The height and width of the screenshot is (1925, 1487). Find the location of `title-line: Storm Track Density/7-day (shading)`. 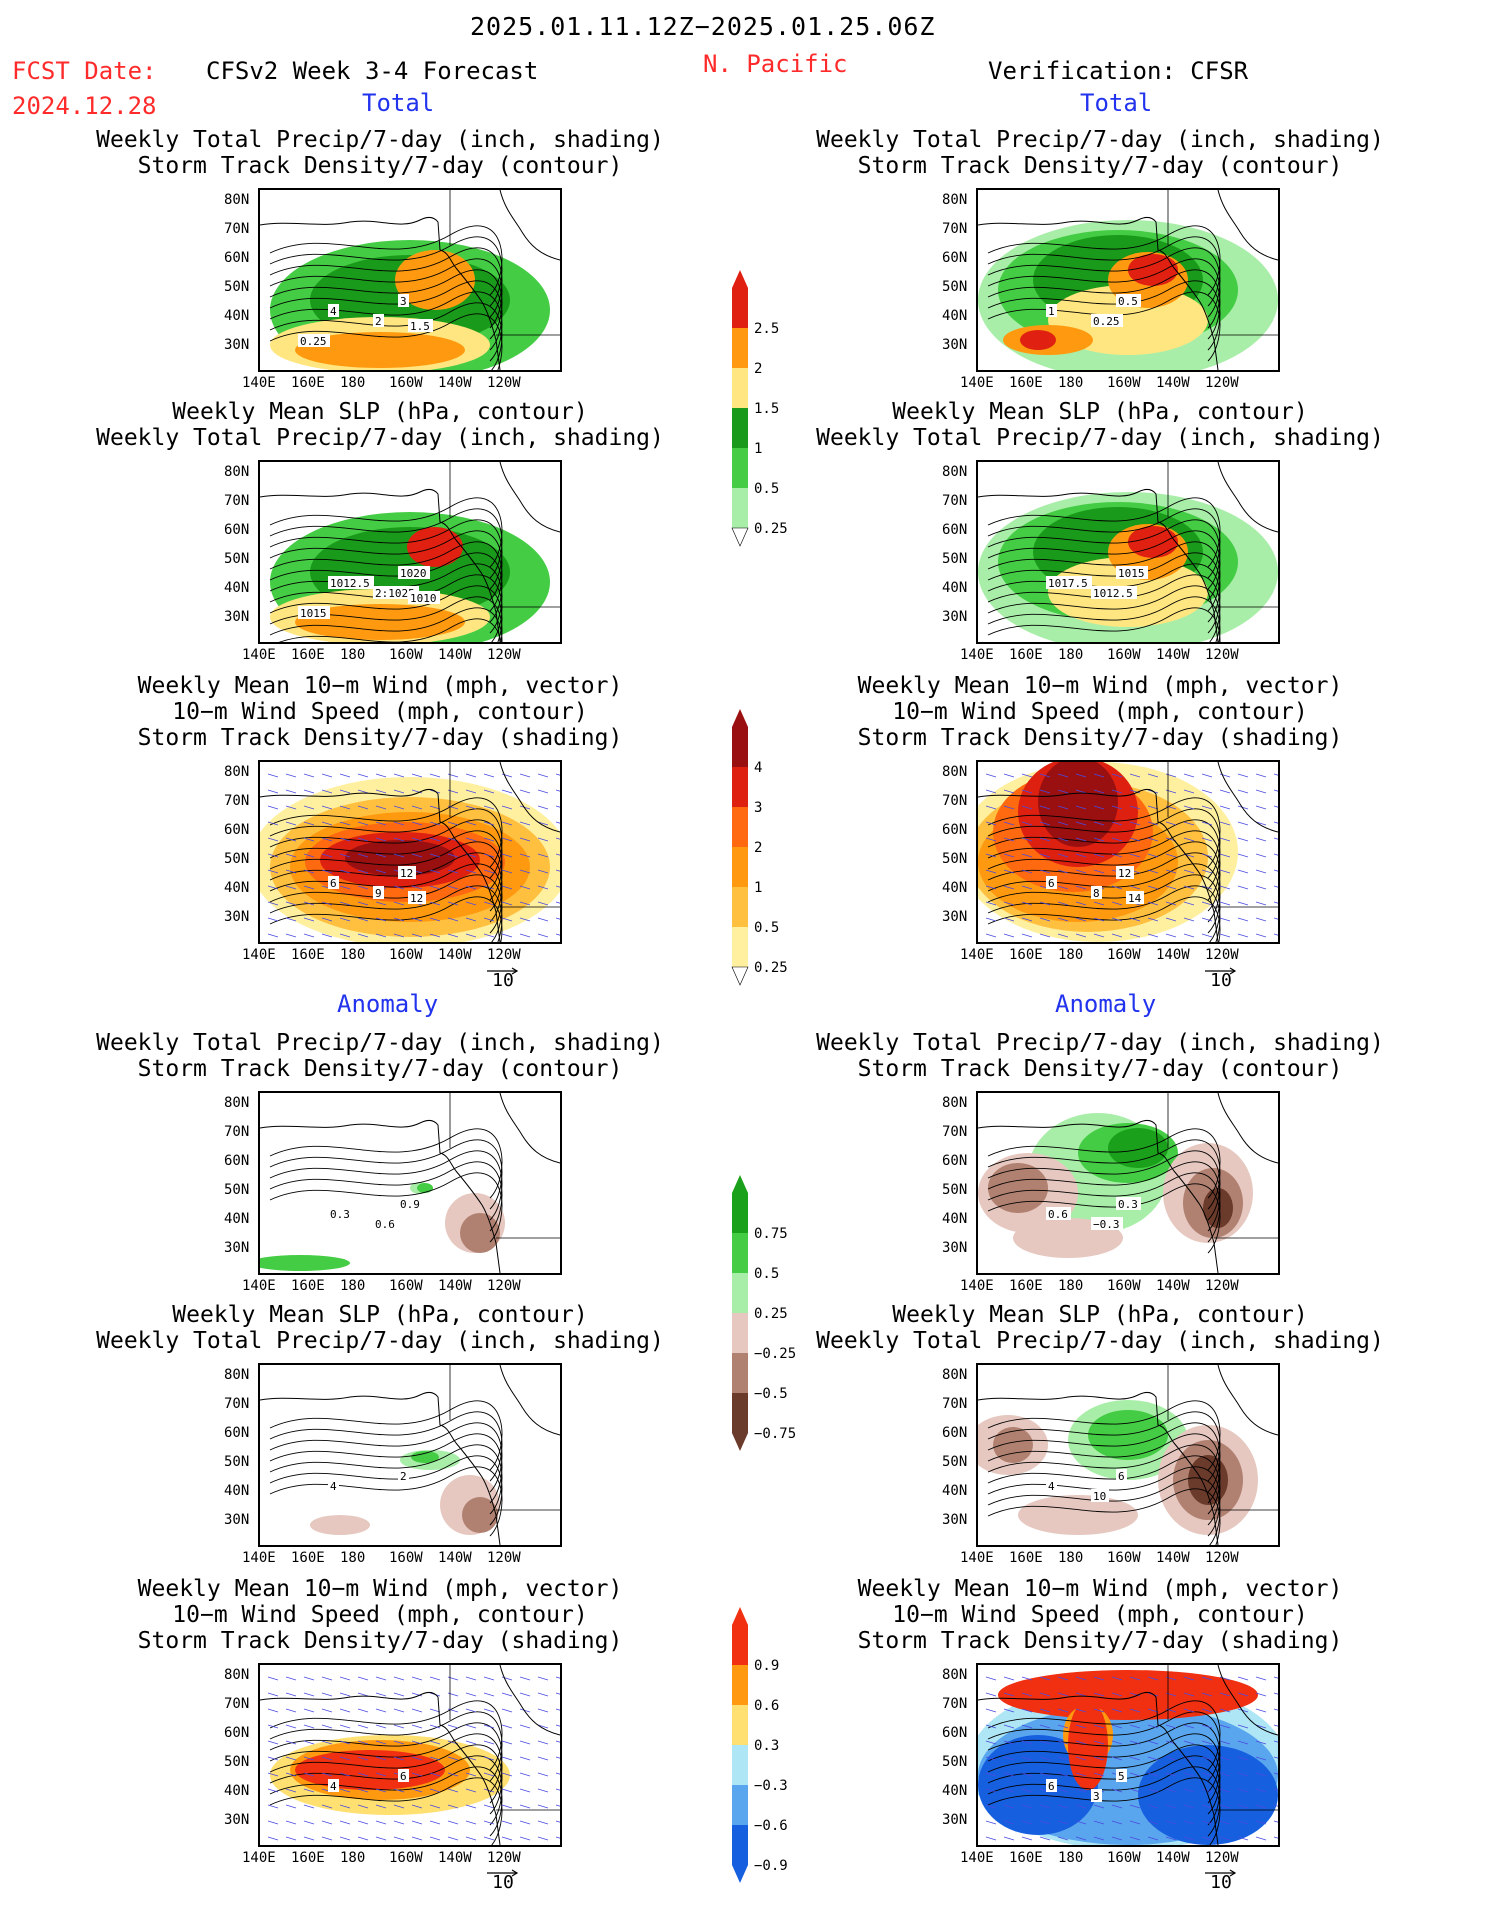

title-line: Storm Track Density/7-day (shading) is located at coordinates (380, 1641).